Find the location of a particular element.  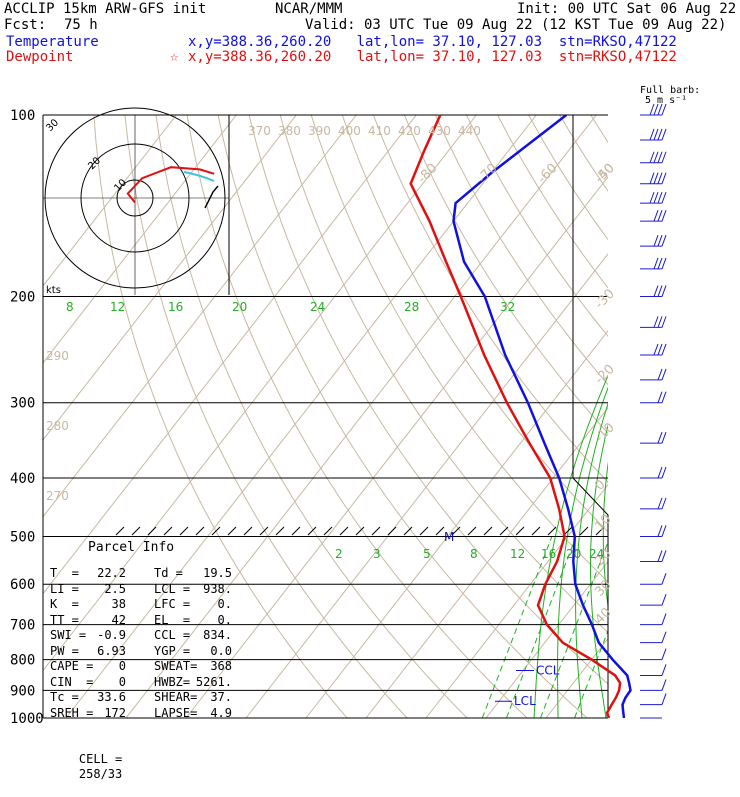

pressure-tick-label: 400 is located at coordinates (22, 479).